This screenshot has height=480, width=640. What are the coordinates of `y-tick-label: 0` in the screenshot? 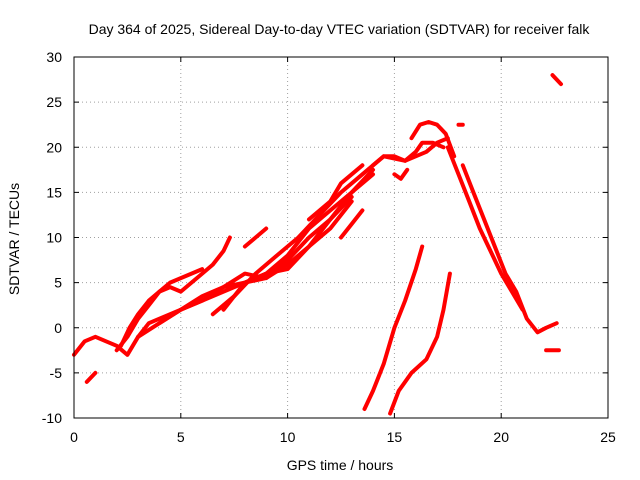 It's located at (58, 328).